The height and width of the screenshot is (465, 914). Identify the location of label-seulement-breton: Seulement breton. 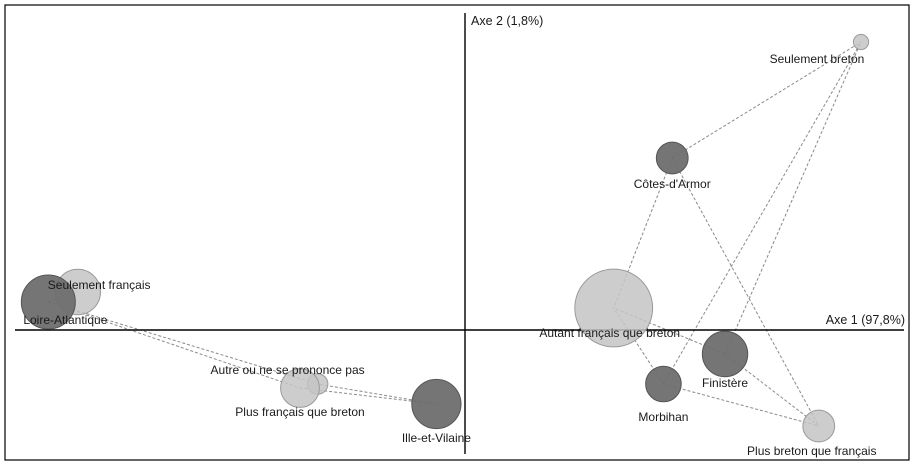
(817, 59).